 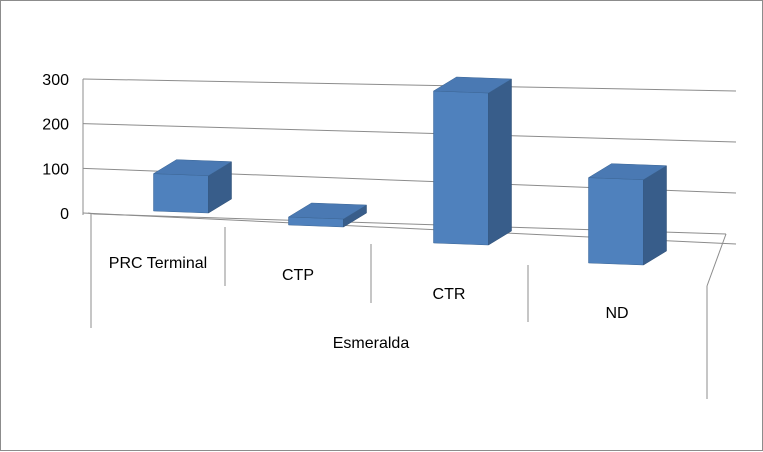 What do you see at coordinates (449, 294) in the screenshot?
I see `category-label-2: CTR` at bounding box center [449, 294].